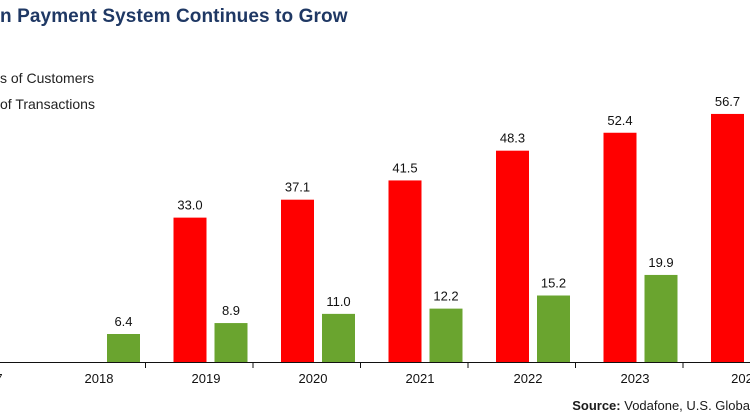 This screenshot has width=750, height=420. I want to click on bar-value-label: 52.4, so click(619, 120).